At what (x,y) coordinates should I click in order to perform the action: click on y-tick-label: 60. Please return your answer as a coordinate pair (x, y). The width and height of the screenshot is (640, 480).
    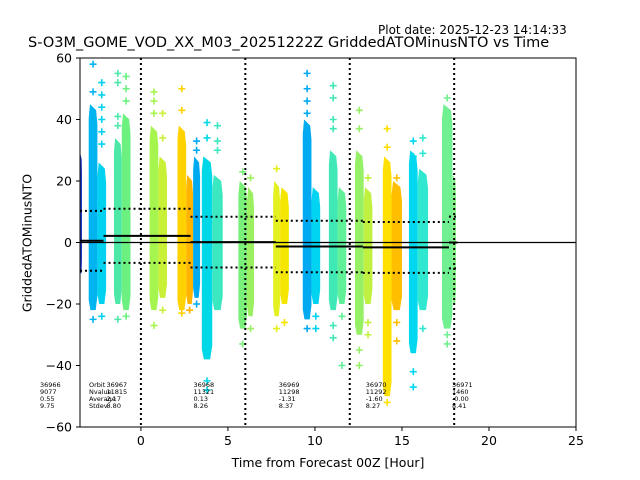
    Looking at the image, I should click on (64, 58).